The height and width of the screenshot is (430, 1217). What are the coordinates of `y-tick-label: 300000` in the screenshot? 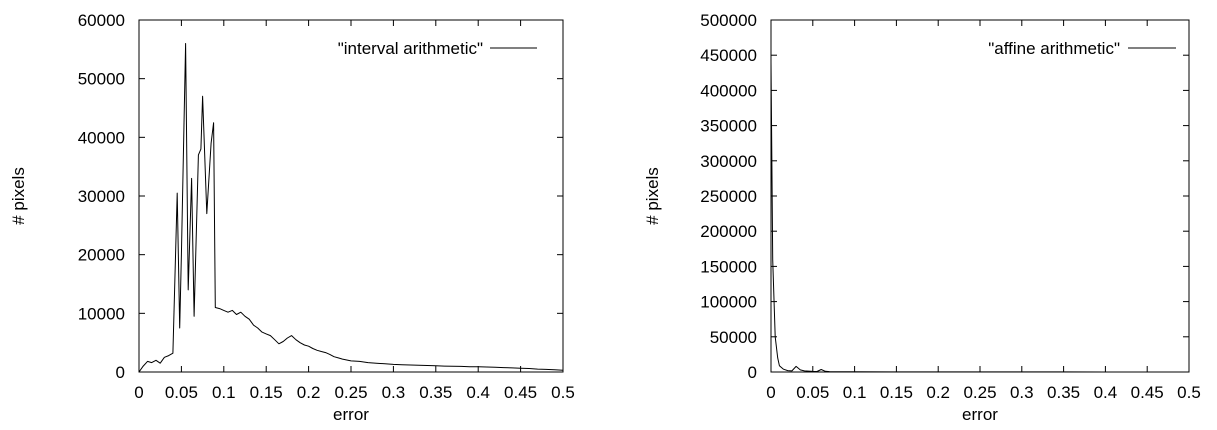 It's located at (728, 161).